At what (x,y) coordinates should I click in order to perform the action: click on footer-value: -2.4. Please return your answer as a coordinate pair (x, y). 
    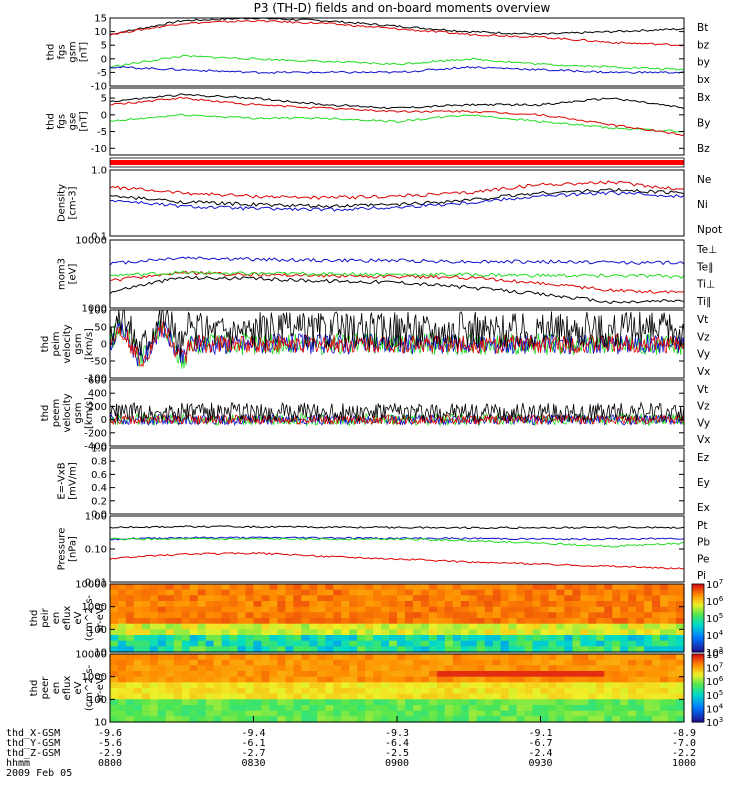
    Looking at the image, I should click on (540, 753).